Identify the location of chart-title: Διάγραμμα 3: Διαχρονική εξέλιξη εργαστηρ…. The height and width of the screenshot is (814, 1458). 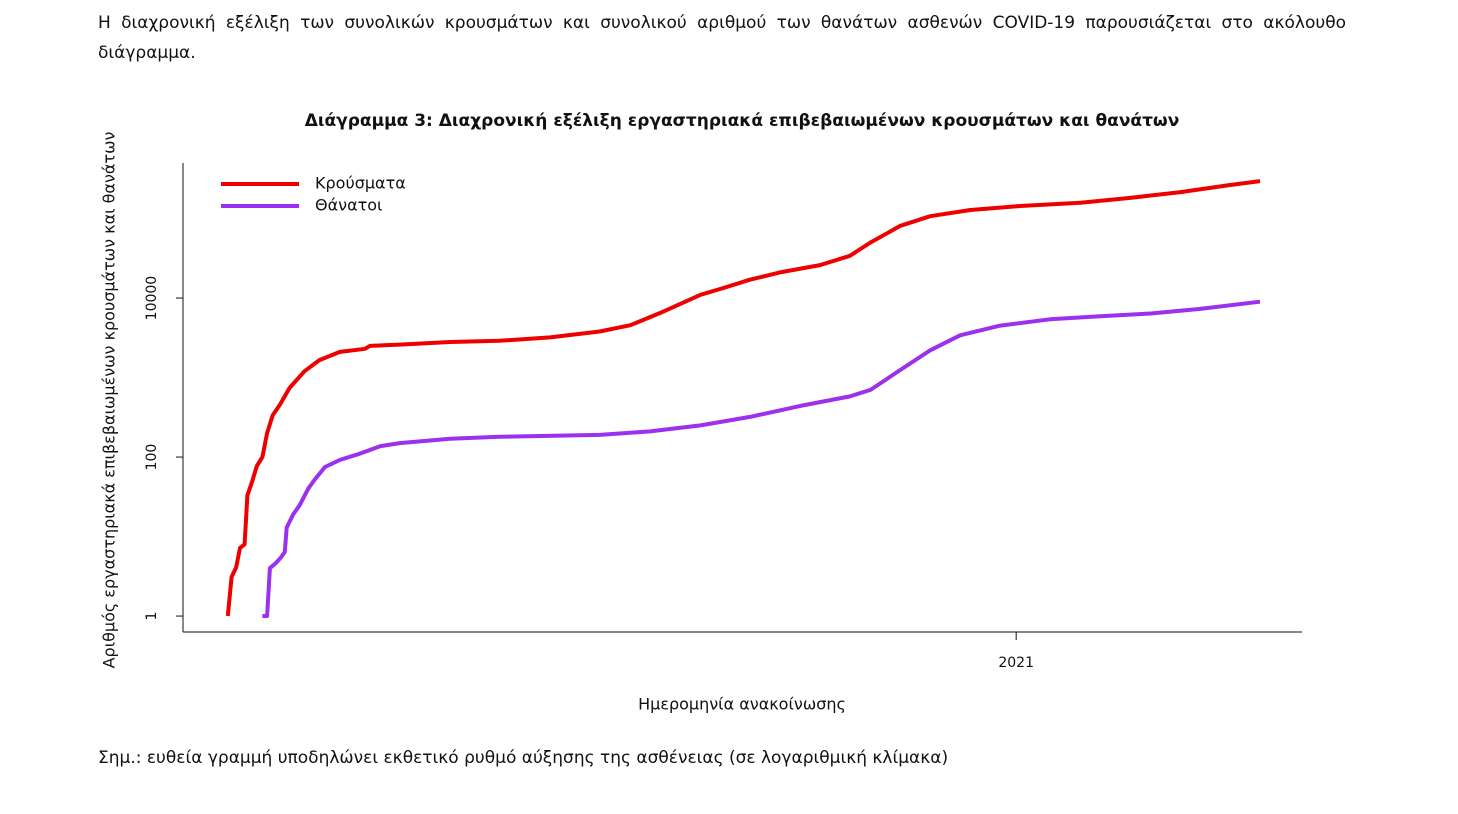
(742, 121).